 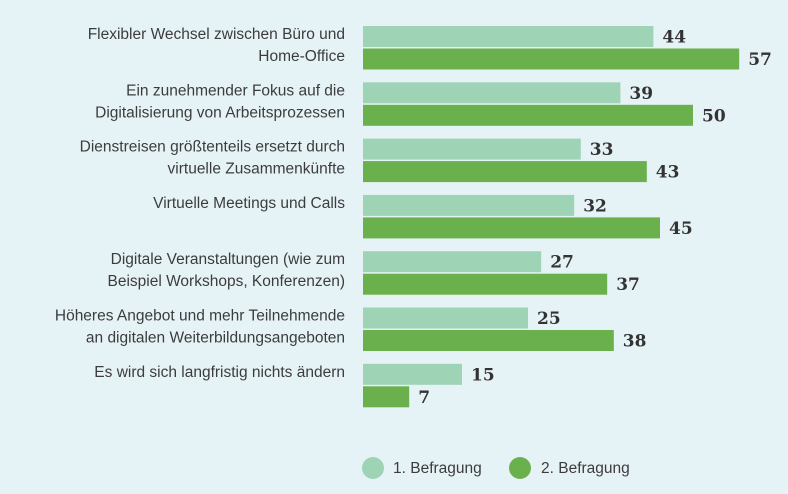 What do you see at coordinates (760, 60) in the screenshot?
I see `value-label: 57` at bounding box center [760, 60].